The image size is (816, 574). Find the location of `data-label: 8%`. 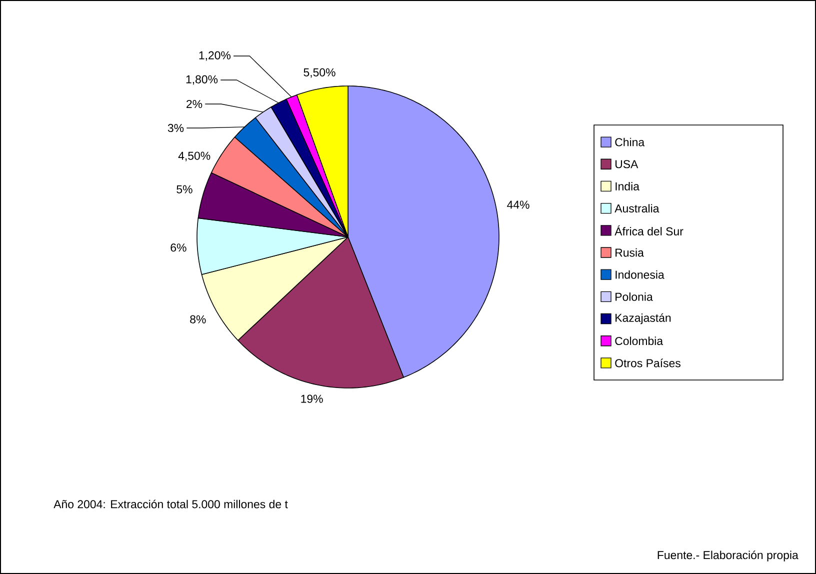

data-label: 8% is located at coordinates (198, 319).